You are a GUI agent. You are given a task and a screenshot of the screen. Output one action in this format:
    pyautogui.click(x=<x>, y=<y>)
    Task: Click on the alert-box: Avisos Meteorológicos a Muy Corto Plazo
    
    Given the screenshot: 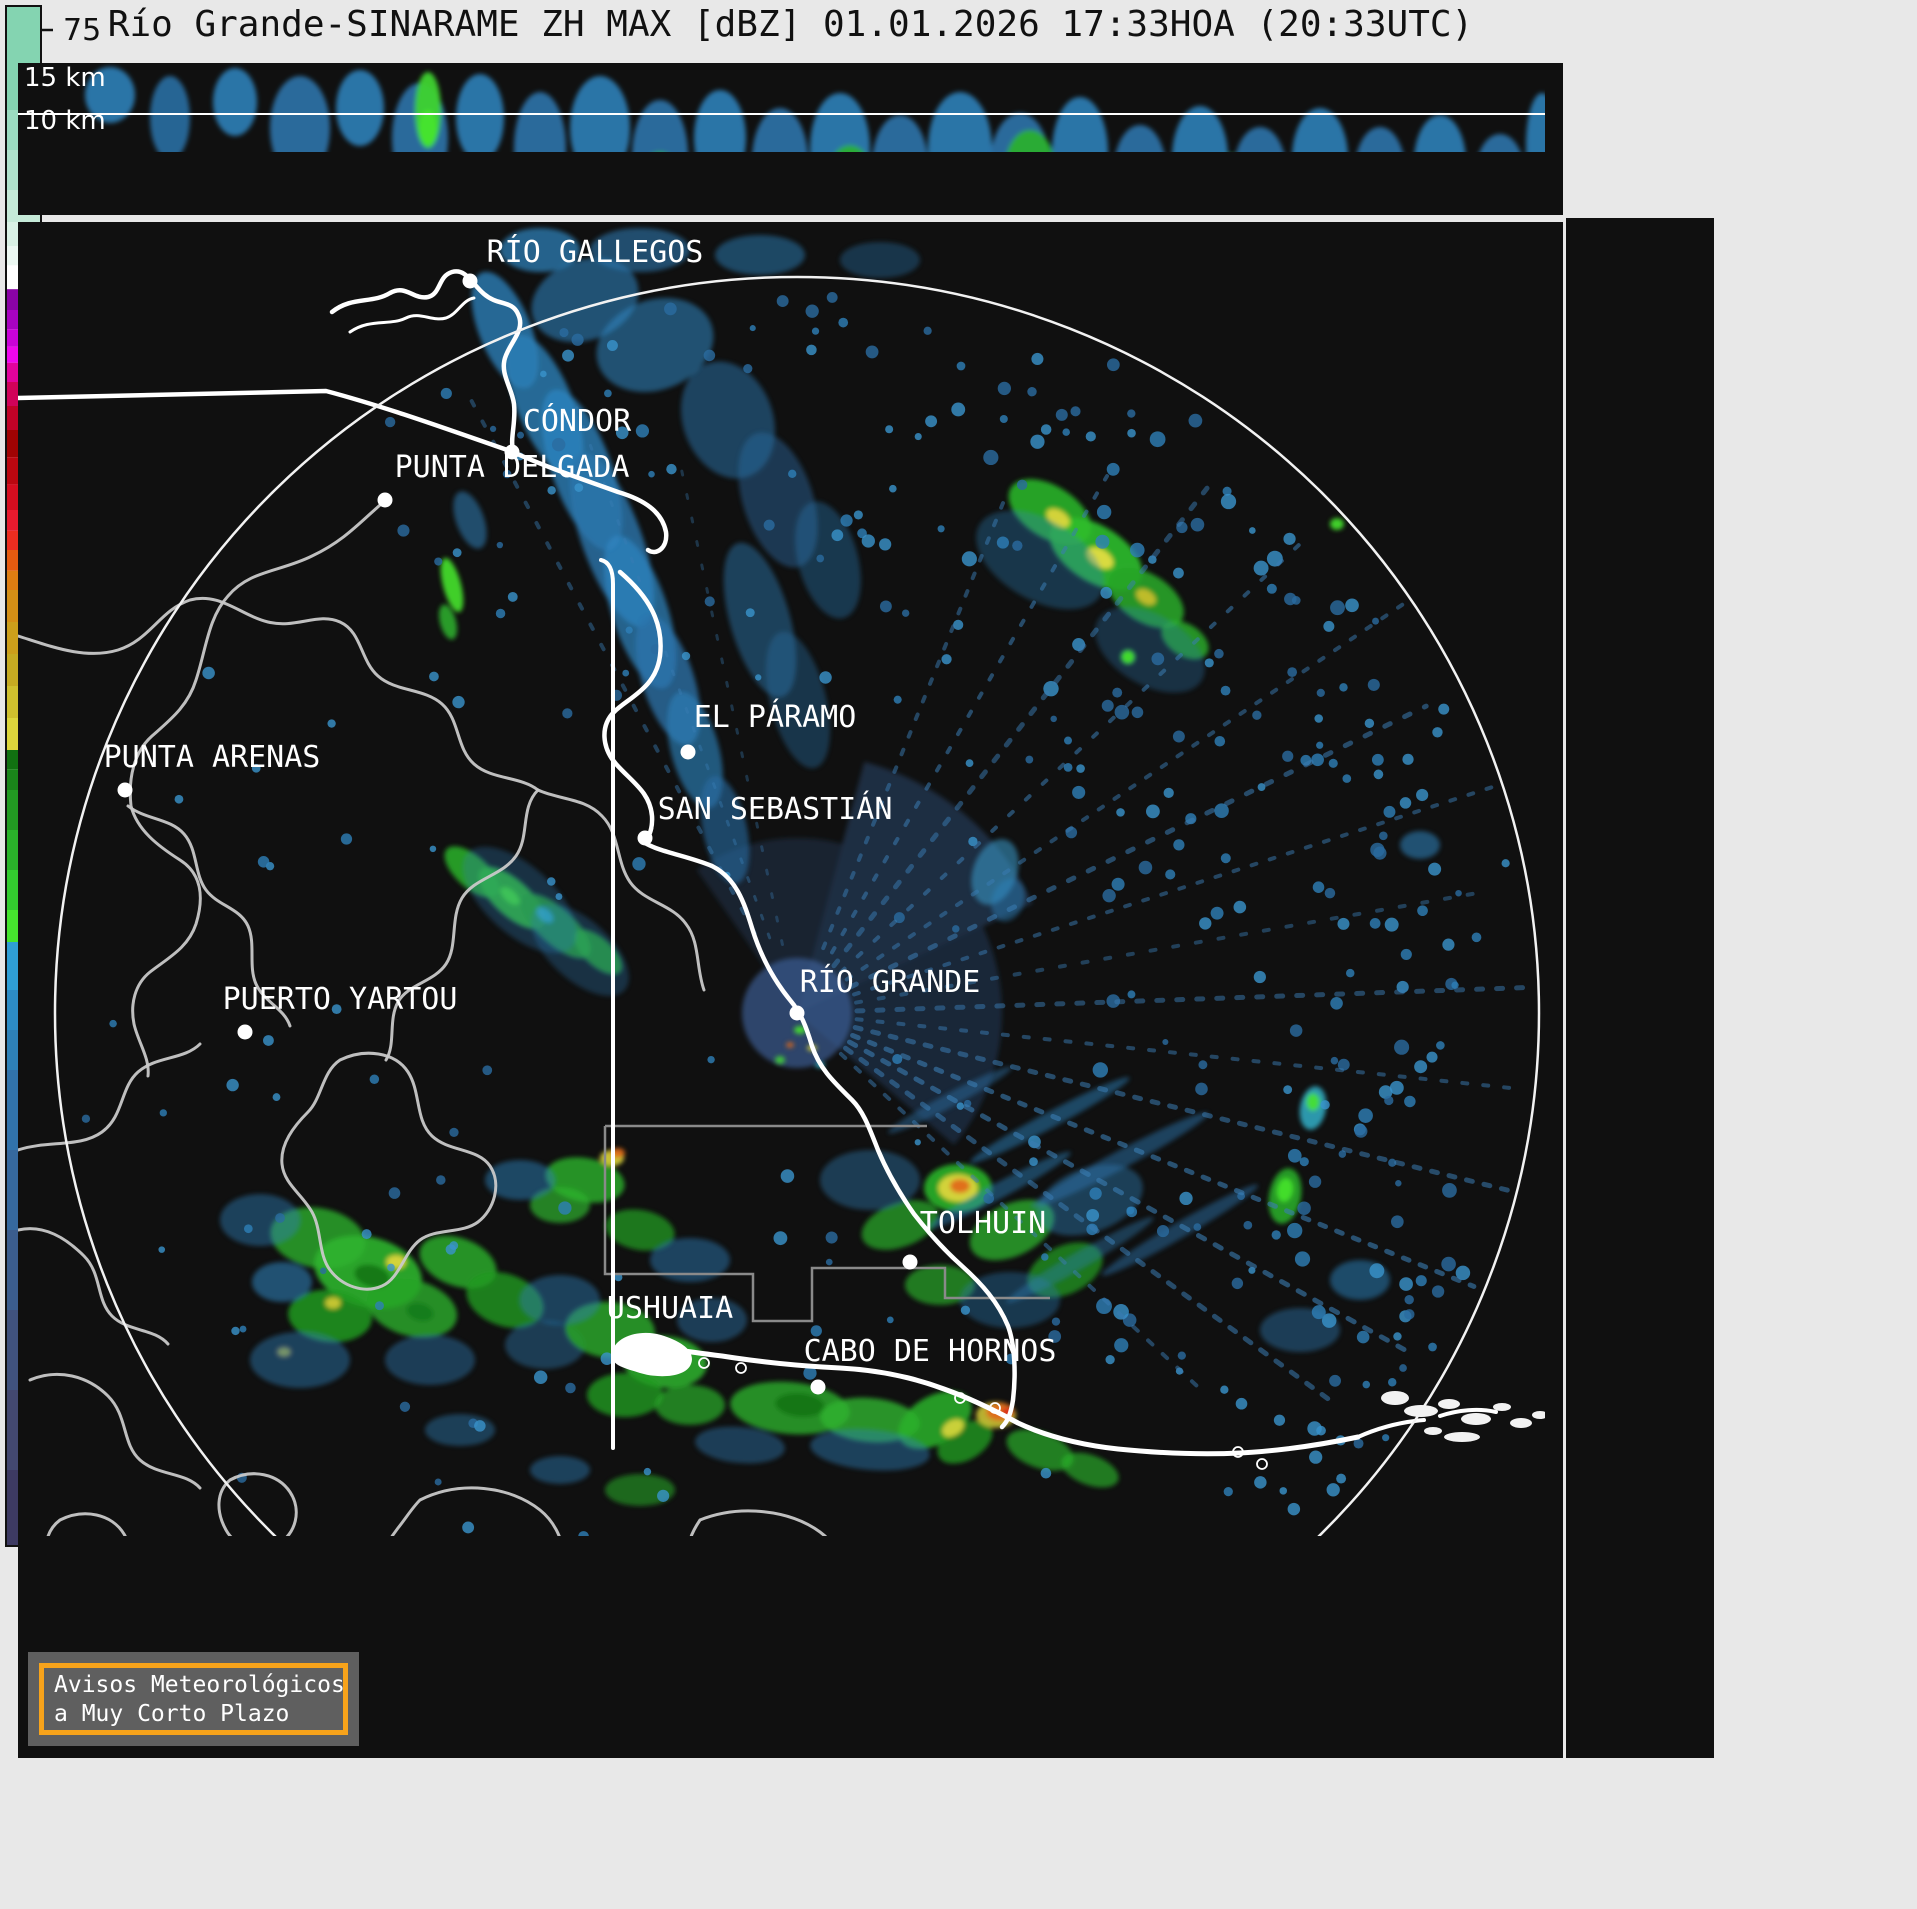 What is the action you would take?
    pyautogui.click(x=193, y=1699)
    